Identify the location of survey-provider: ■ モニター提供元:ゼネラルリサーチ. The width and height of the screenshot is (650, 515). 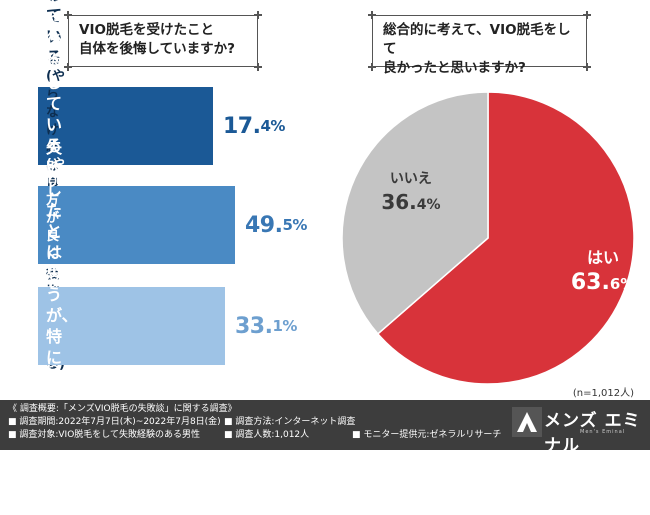
(427, 435).